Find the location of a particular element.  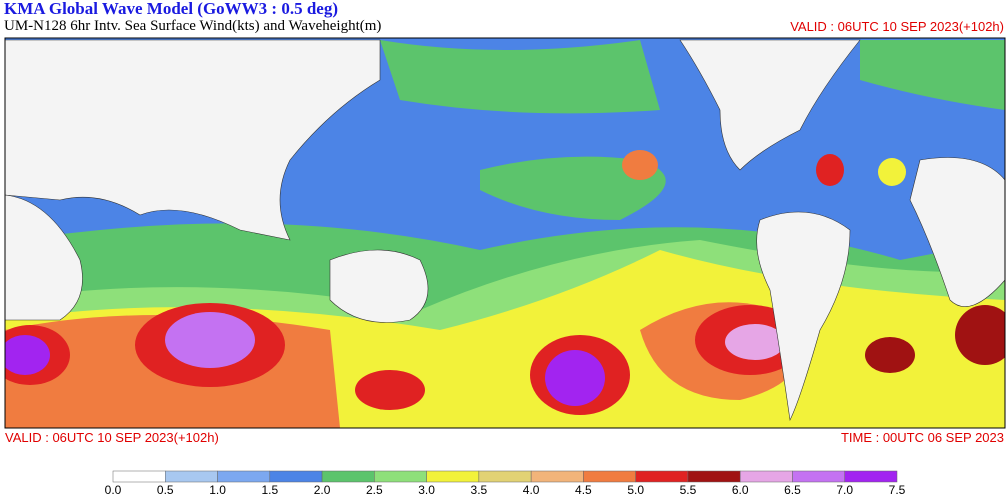

colorbar-label: 5.0 is located at coordinates (635, 489).